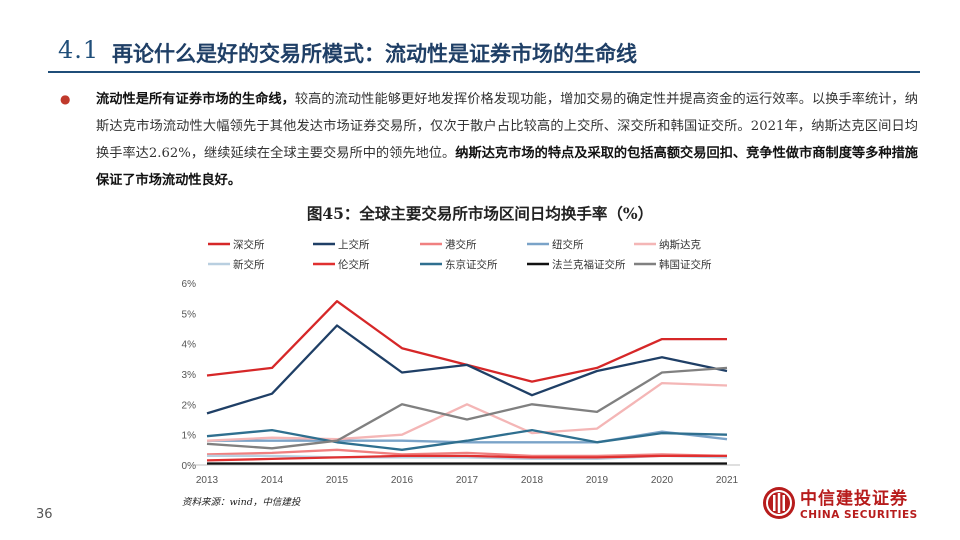  Describe the element at coordinates (249, 244) in the screenshot. I see `legend-label: 深交所` at that location.